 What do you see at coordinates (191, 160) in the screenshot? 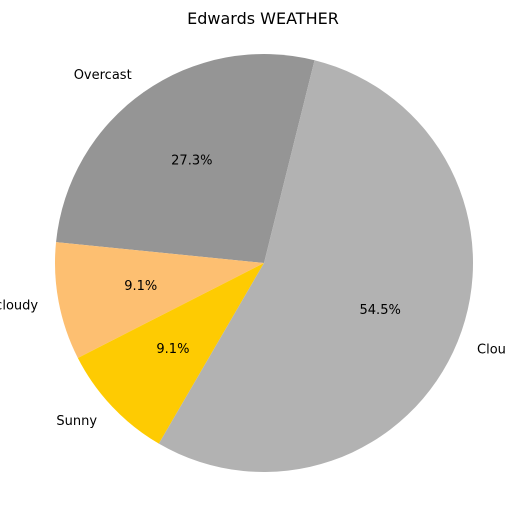
I see `slice-percent-overcast: 27.3%` at bounding box center [191, 160].